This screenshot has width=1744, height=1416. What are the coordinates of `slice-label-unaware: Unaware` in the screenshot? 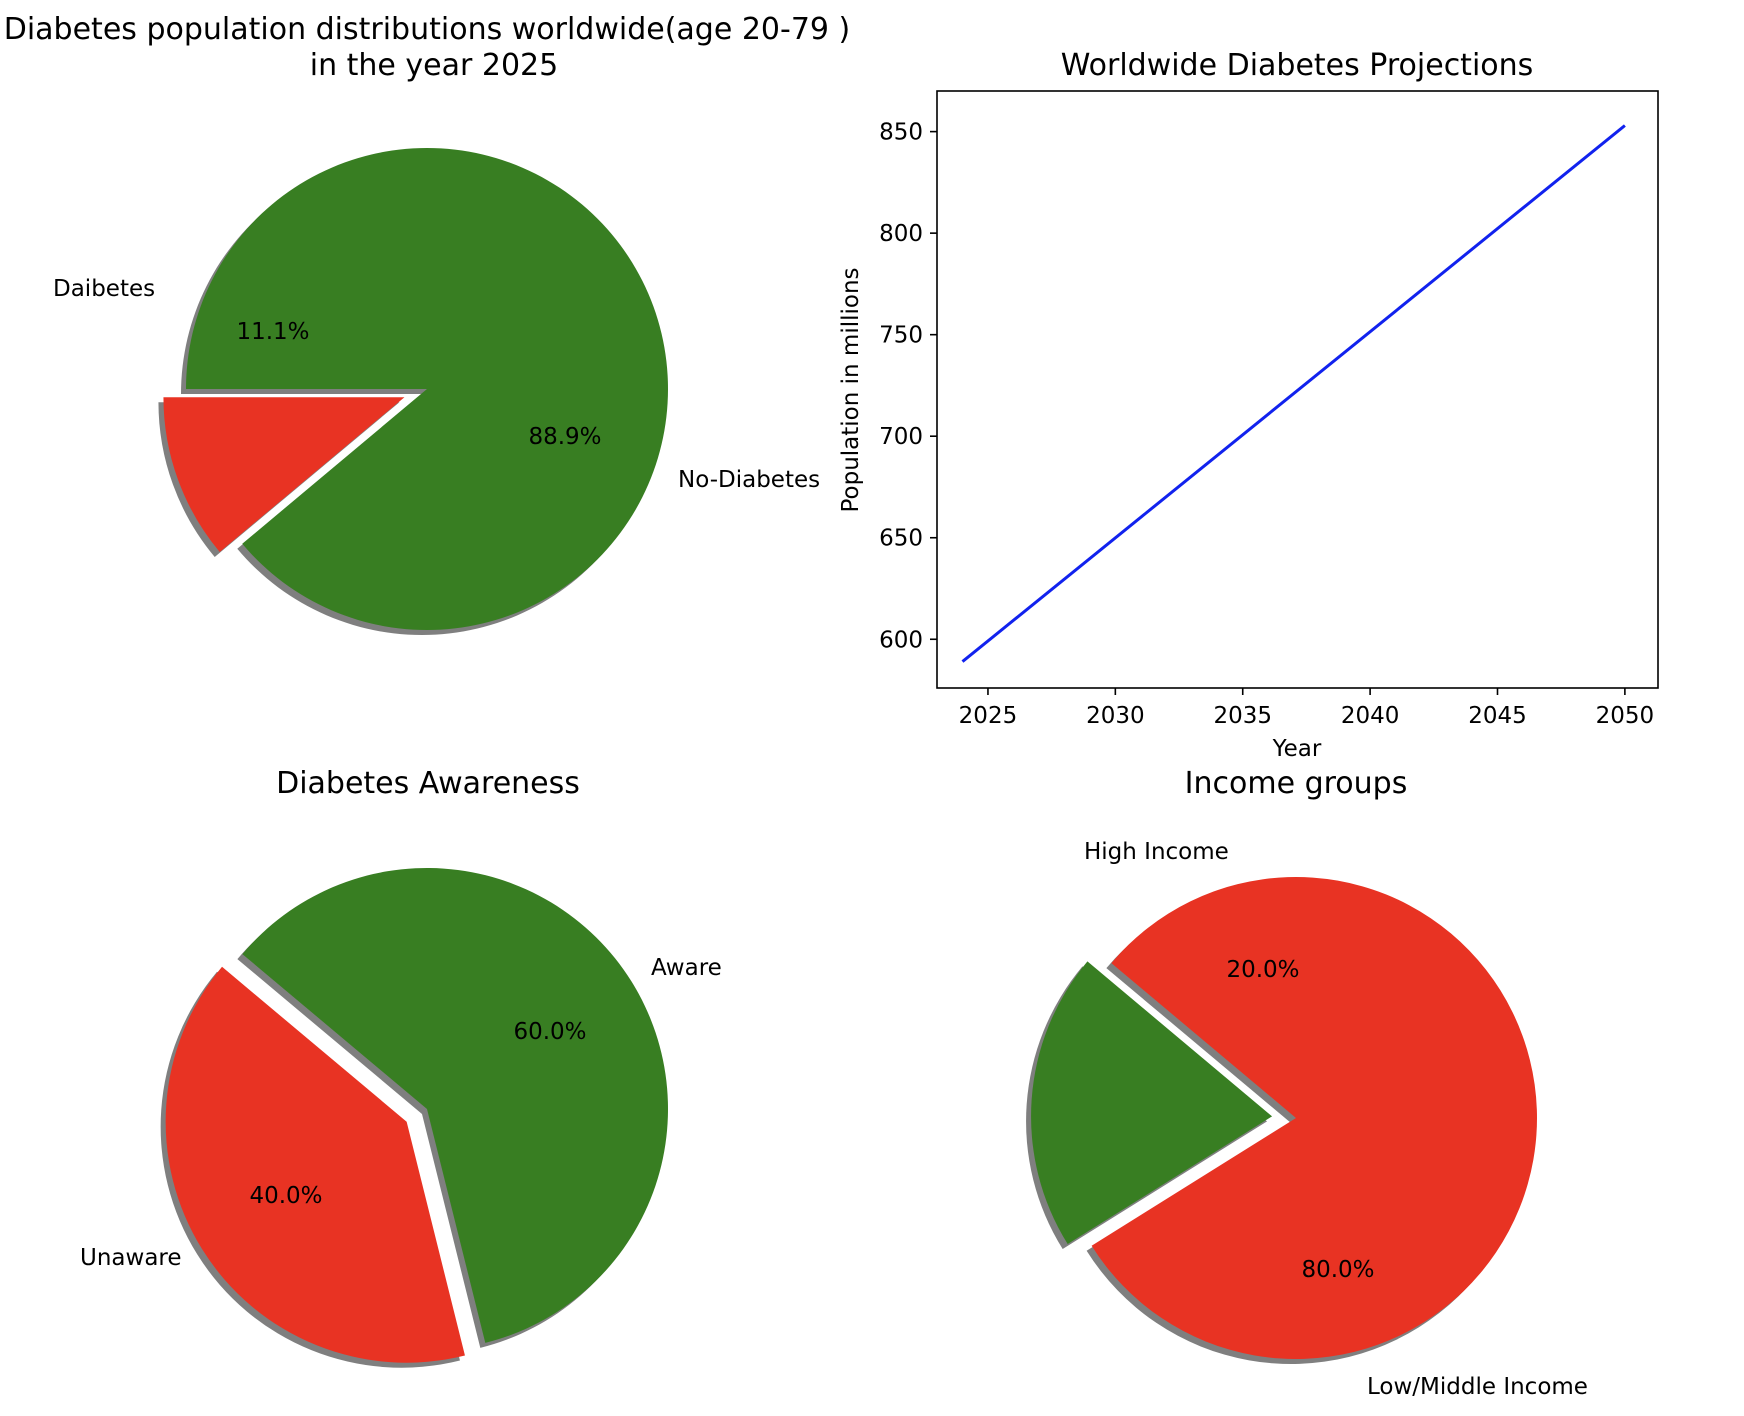 It's located at (131, 1258).